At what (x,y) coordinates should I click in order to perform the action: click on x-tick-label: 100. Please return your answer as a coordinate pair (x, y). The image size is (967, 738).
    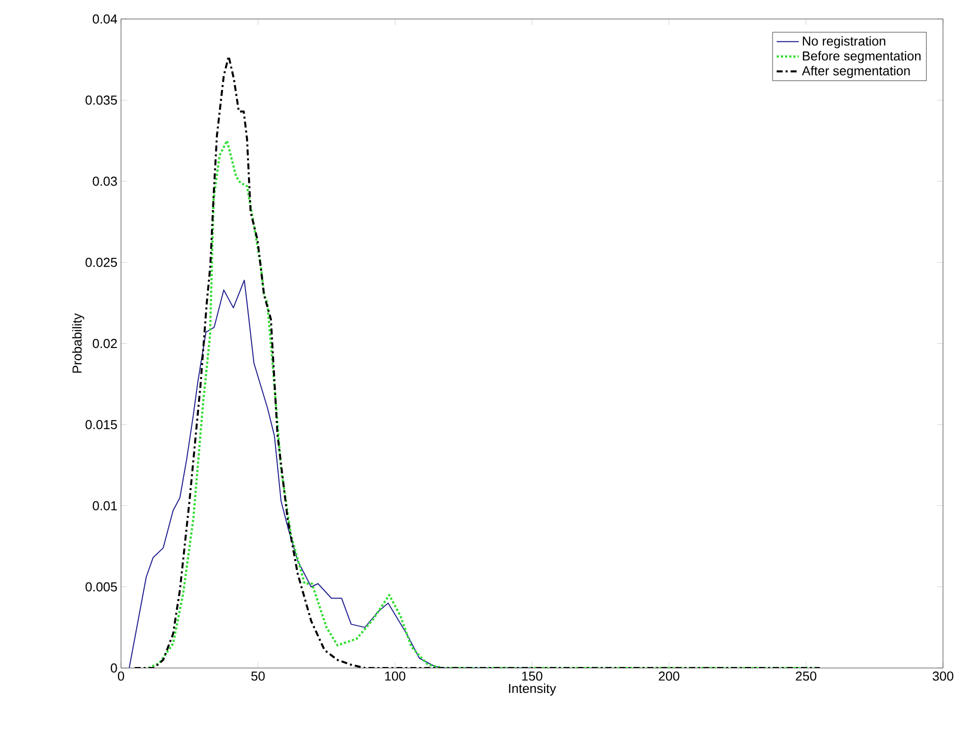
    Looking at the image, I should click on (395, 676).